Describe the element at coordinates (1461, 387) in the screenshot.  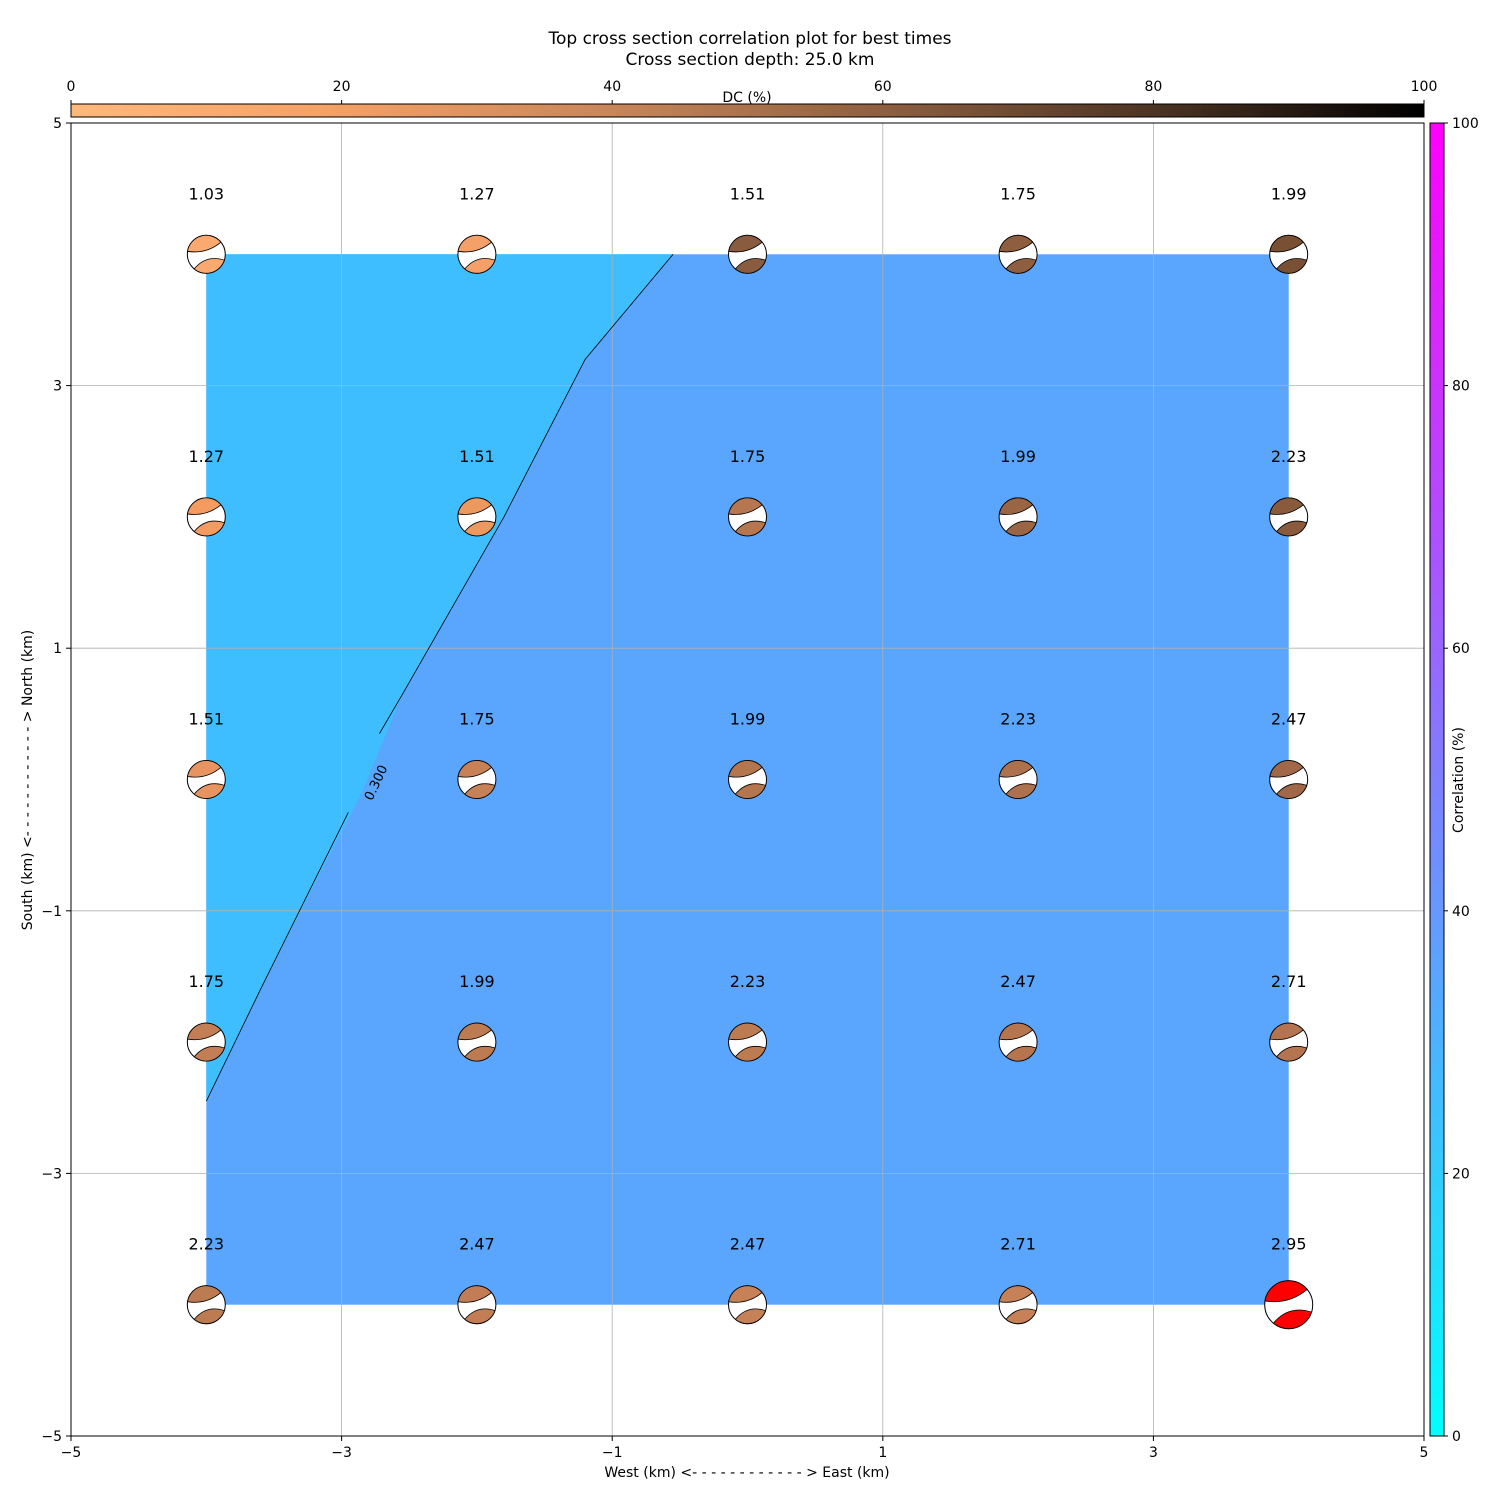
I see `correlation-tick-label: 80` at that location.